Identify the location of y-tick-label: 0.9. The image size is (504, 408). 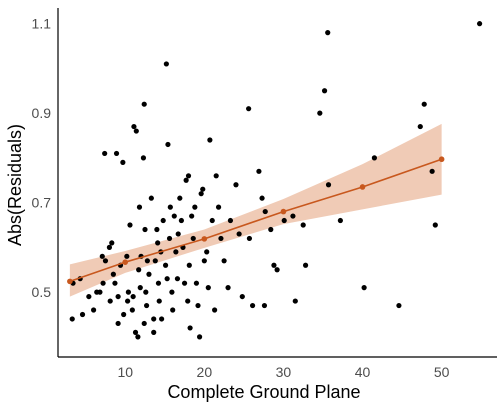
(42, 113).